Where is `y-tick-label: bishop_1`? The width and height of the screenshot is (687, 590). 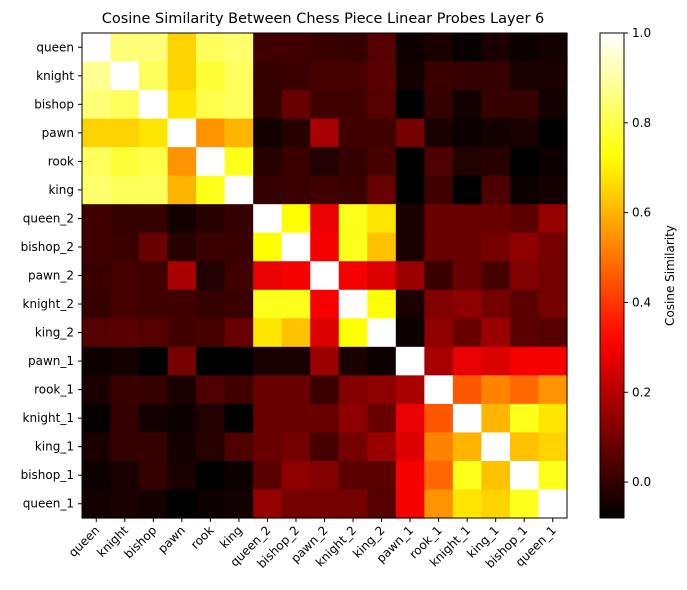
y-tick-label: bishop_1 is located at coordinates (47, 475).